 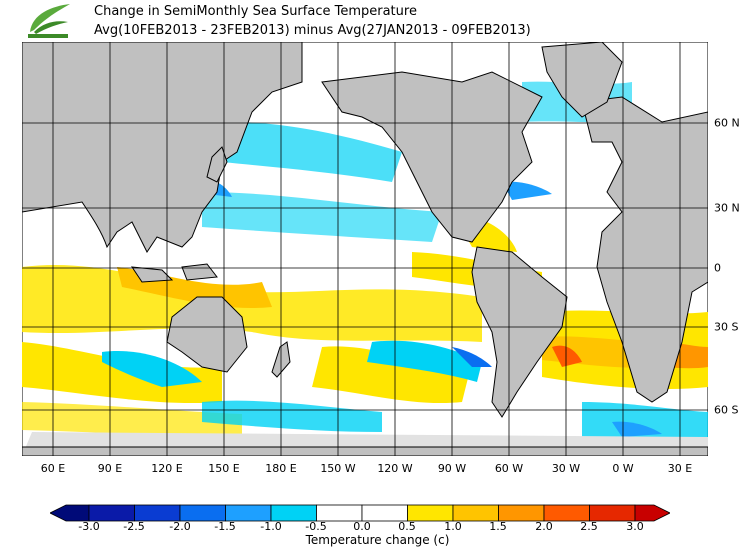 What do you see at coordinates (281, 468) in the screenshot?
I see `lon-tick-label: 180 E` at bounding box center [281, 468].